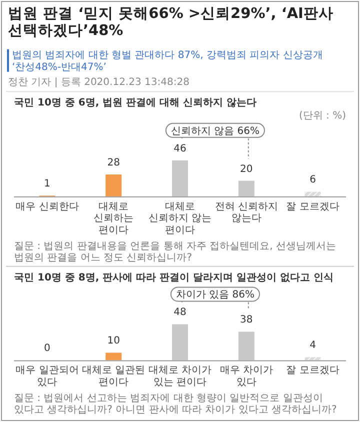  I want to click on x-tick-label: 대체로 신뢰하는 편이다, so click(114, 218).